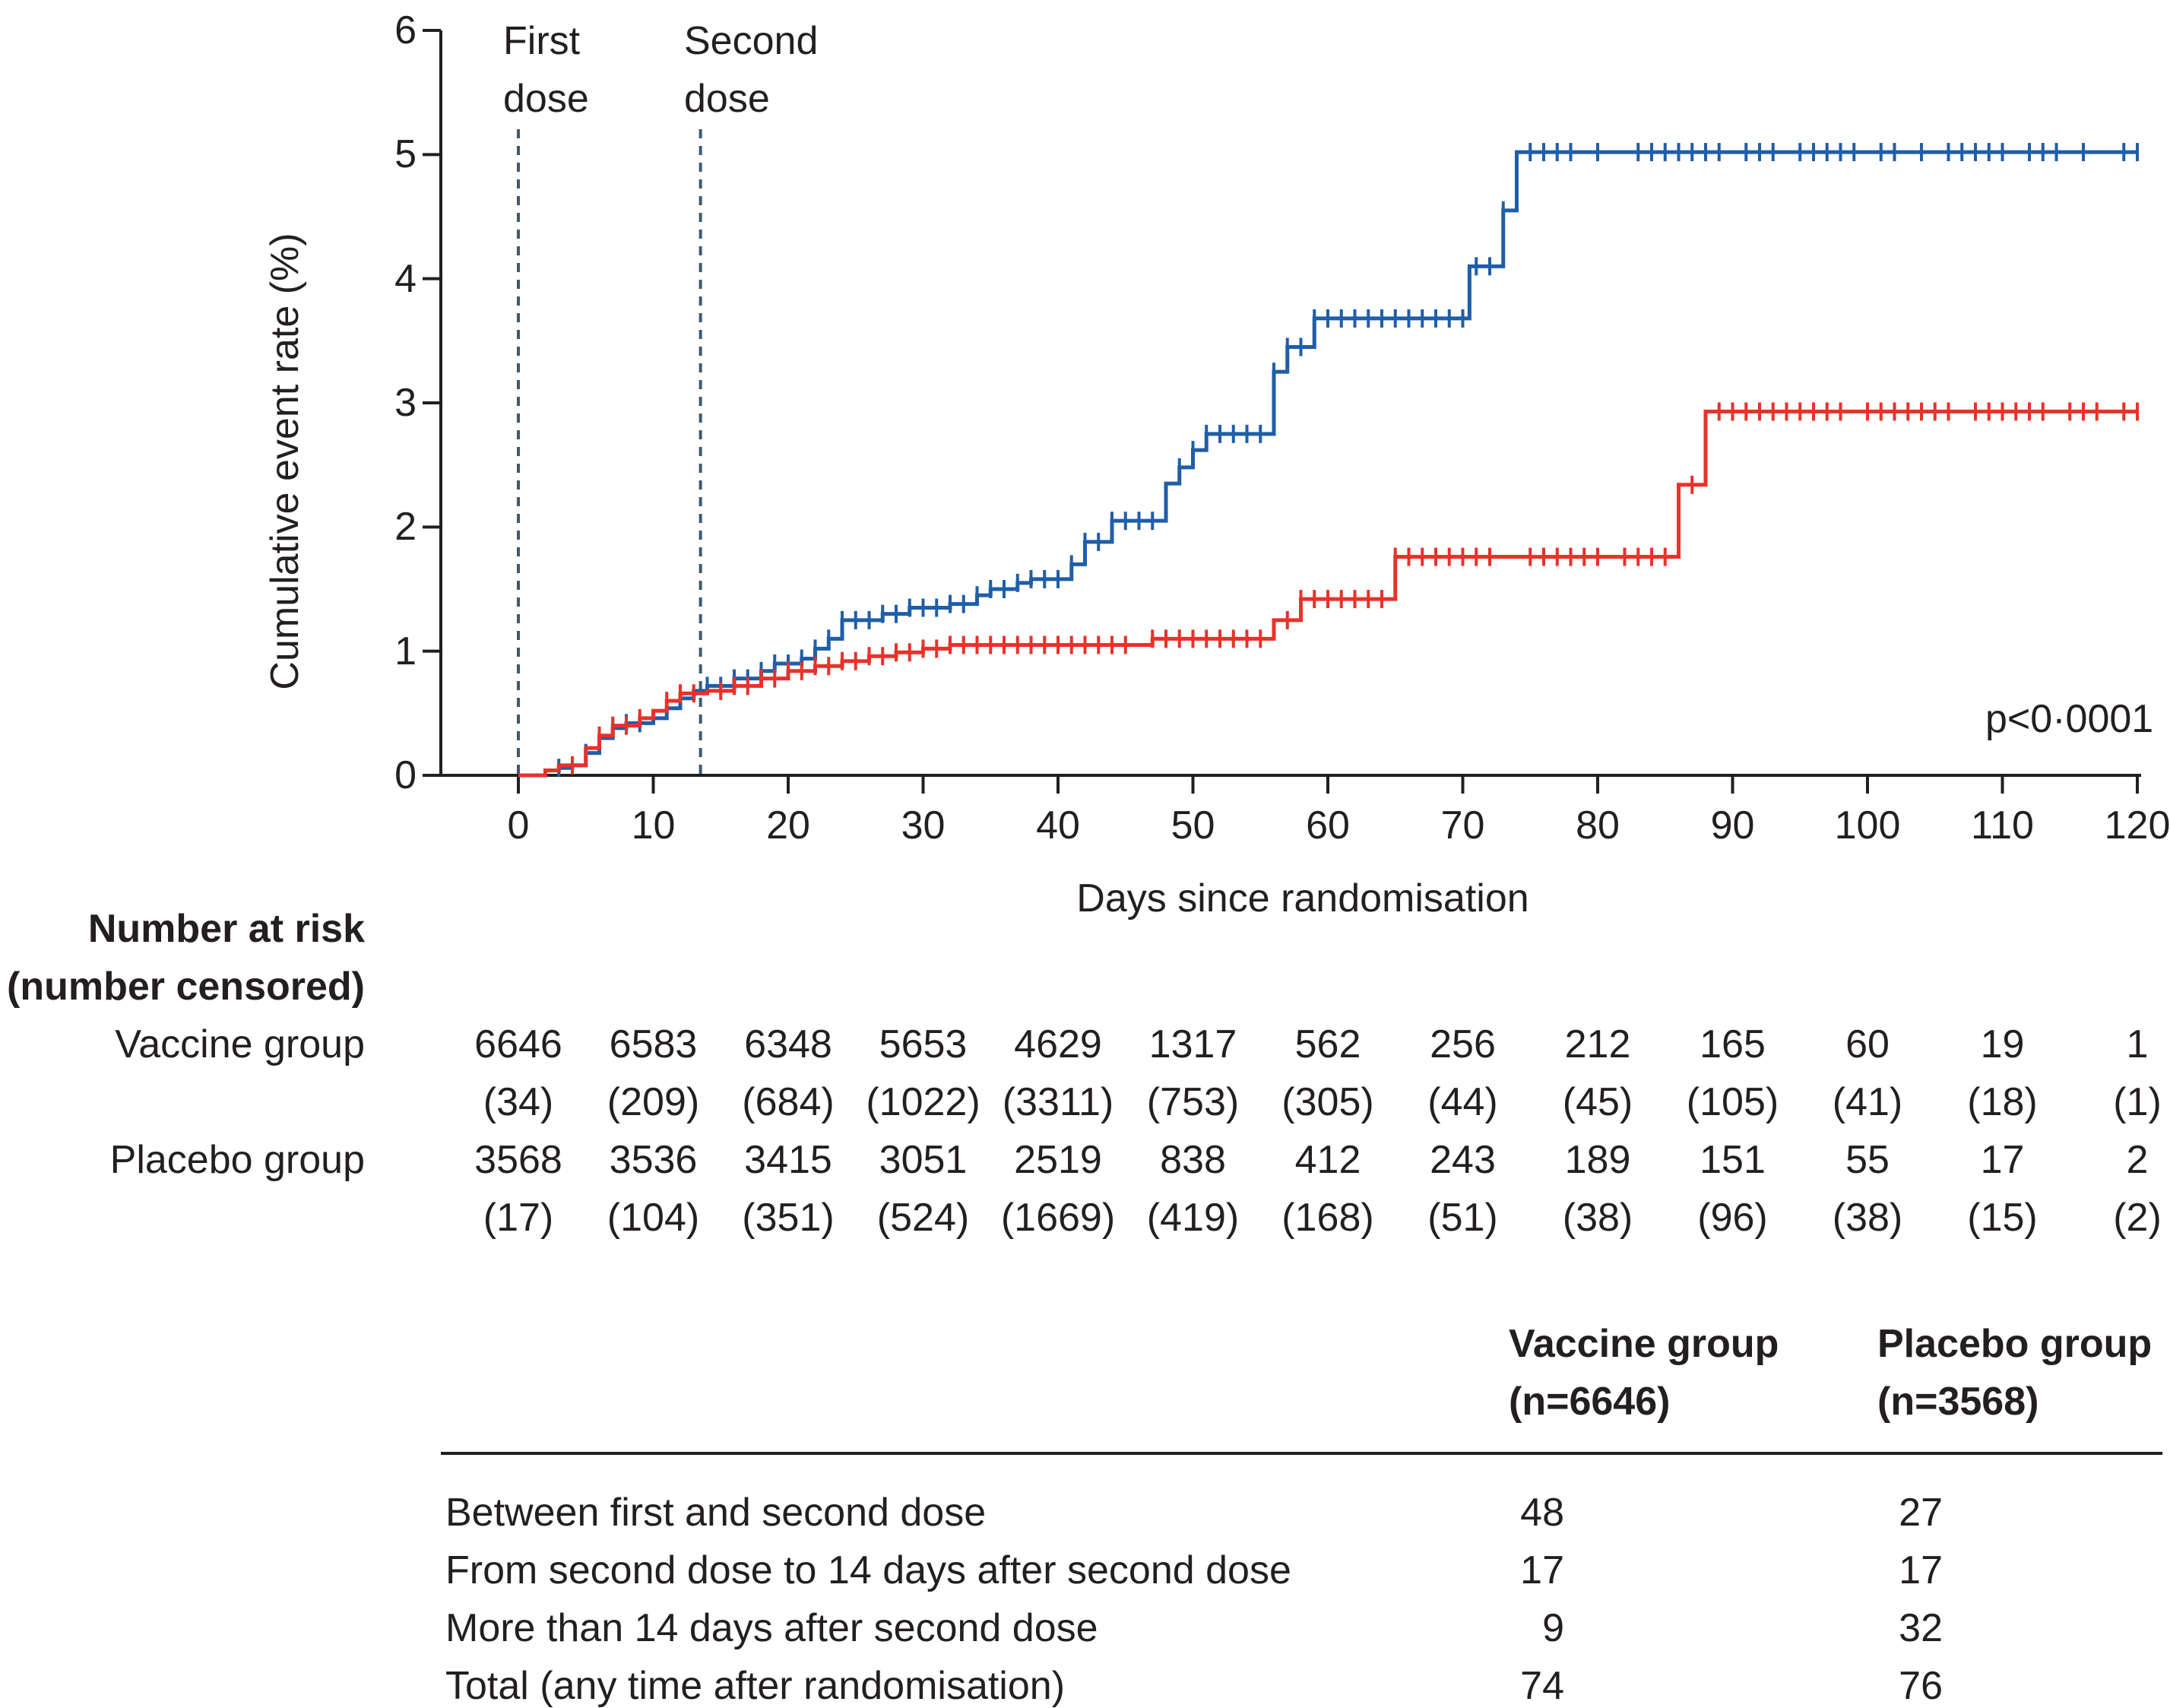  What do you see at coordinates (1590, 1402) in the screenshot?
I see `summary-col-vaccine-2: (n=6646)` at bounding box center [1590, 1402].